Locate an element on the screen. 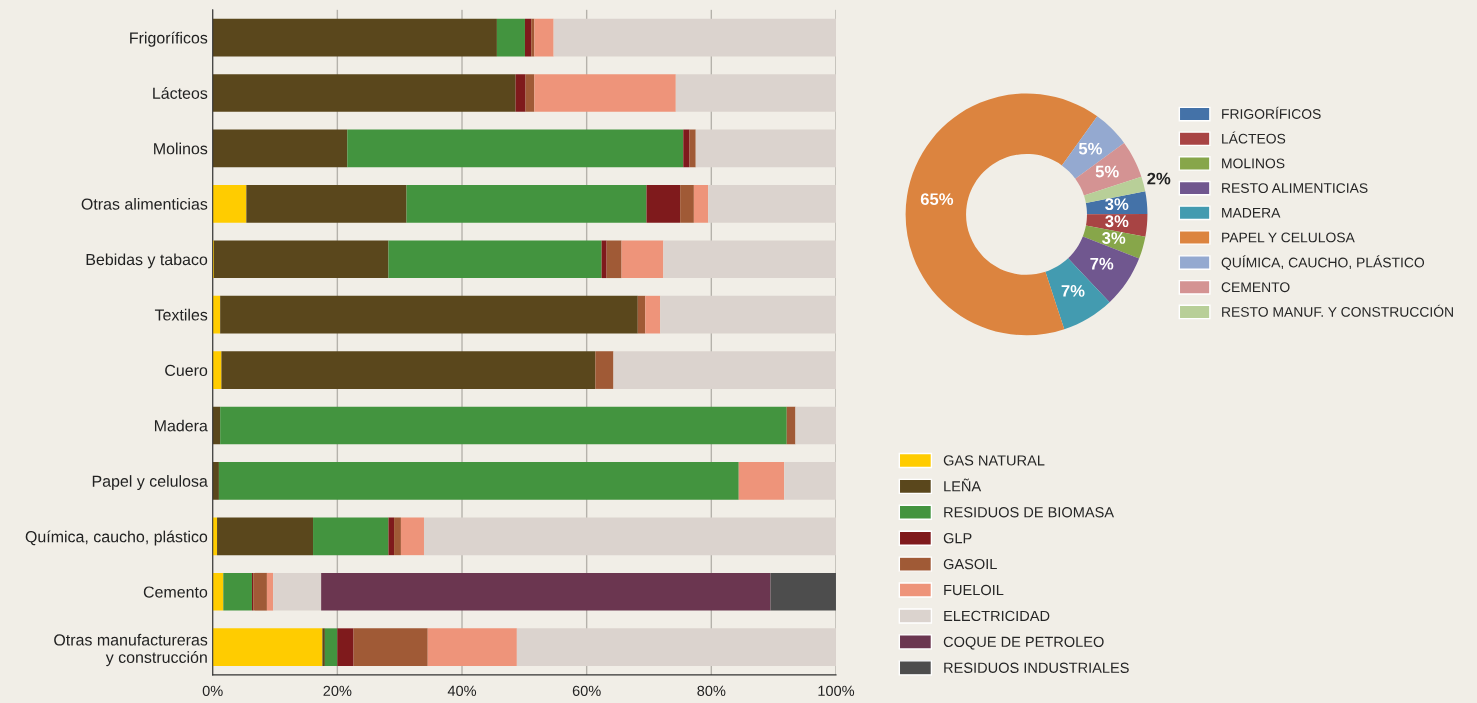 Image resolution: width=1477 pixels, height=703 pixels. legend-label: GASOIL is located at coordinates (970, 564).